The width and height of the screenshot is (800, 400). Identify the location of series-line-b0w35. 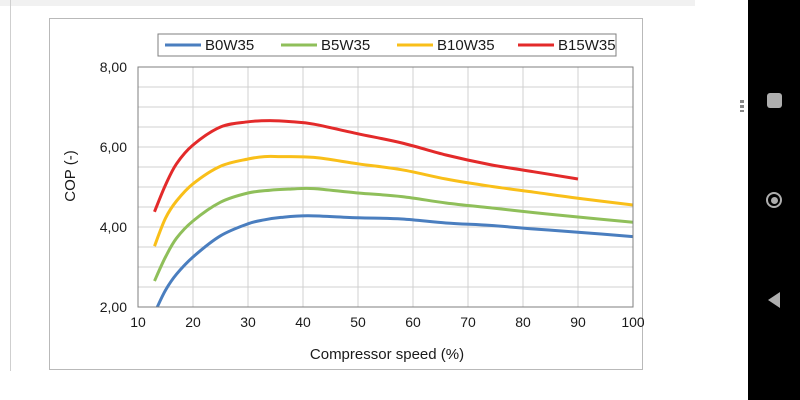
(394, 261).